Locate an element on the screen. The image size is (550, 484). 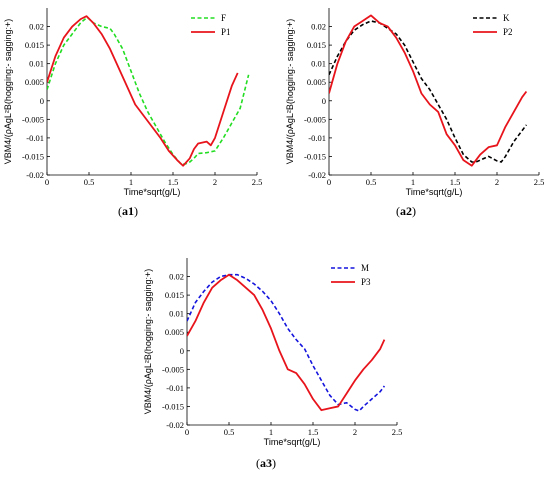
caption-id: a1 is located at coordinates (128, 211).